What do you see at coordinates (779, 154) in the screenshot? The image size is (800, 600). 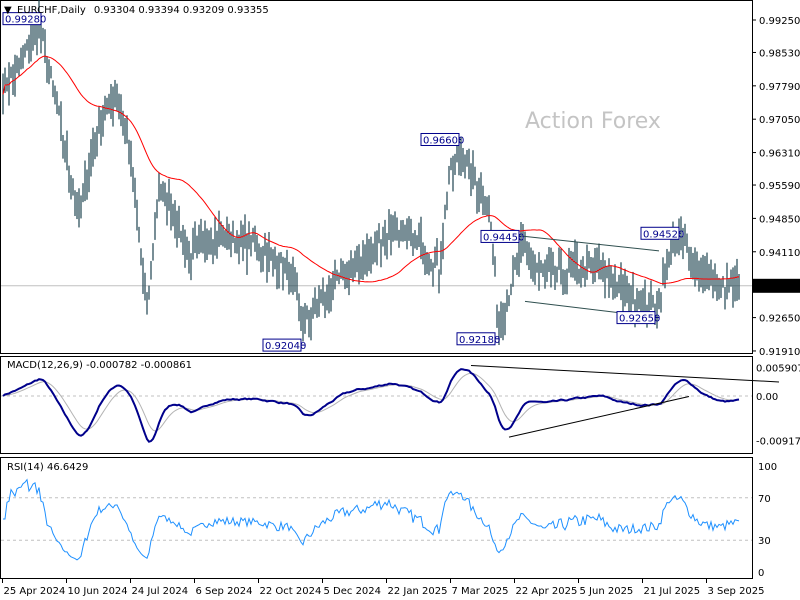 I see `price-tick-label: 0.96310` at bounding box center [779, 154].